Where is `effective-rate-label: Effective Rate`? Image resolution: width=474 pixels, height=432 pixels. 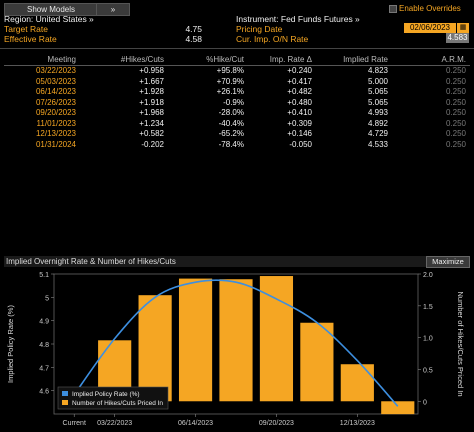
effective-rate-label: Effective Rate is located at coordinates (30, 39).